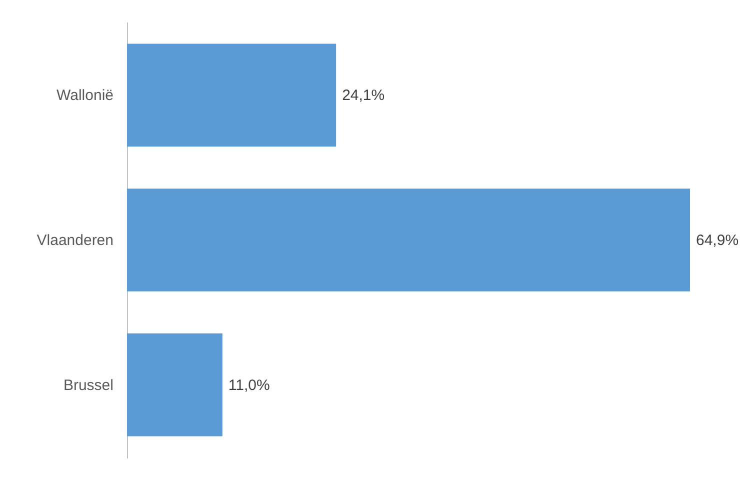  I want to click on data-label: 24,1%, so click(363, 95).